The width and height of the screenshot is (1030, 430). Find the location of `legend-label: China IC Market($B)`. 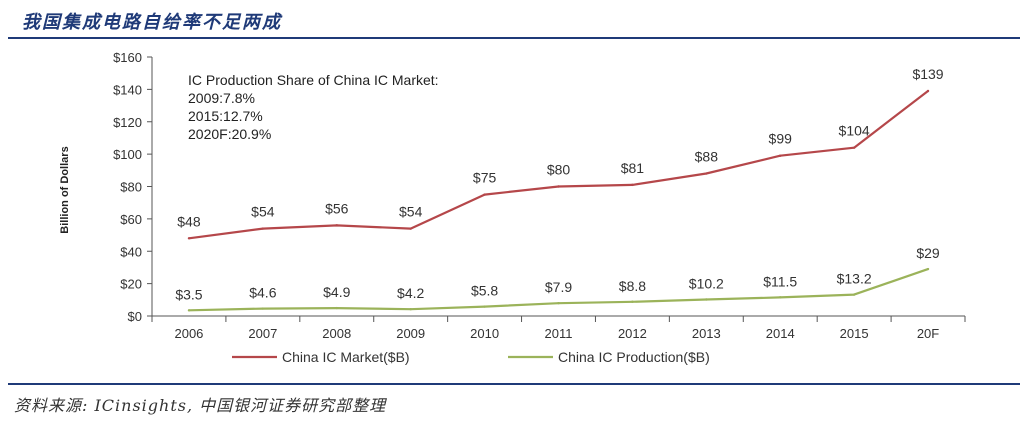

legend-label: China IC Market($B) is located at coordinates (346, 357).